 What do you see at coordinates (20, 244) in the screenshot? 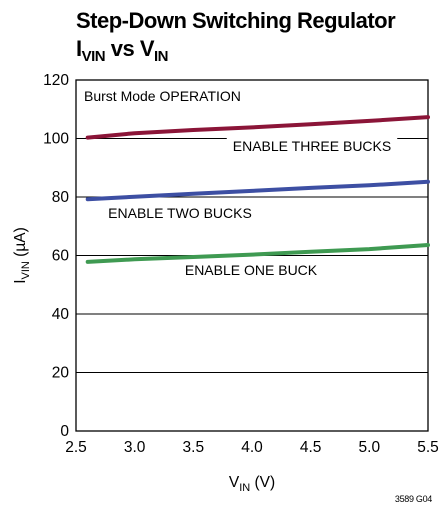
I see `ylabel-unit: (µA)` at bounding box center [20, 244].